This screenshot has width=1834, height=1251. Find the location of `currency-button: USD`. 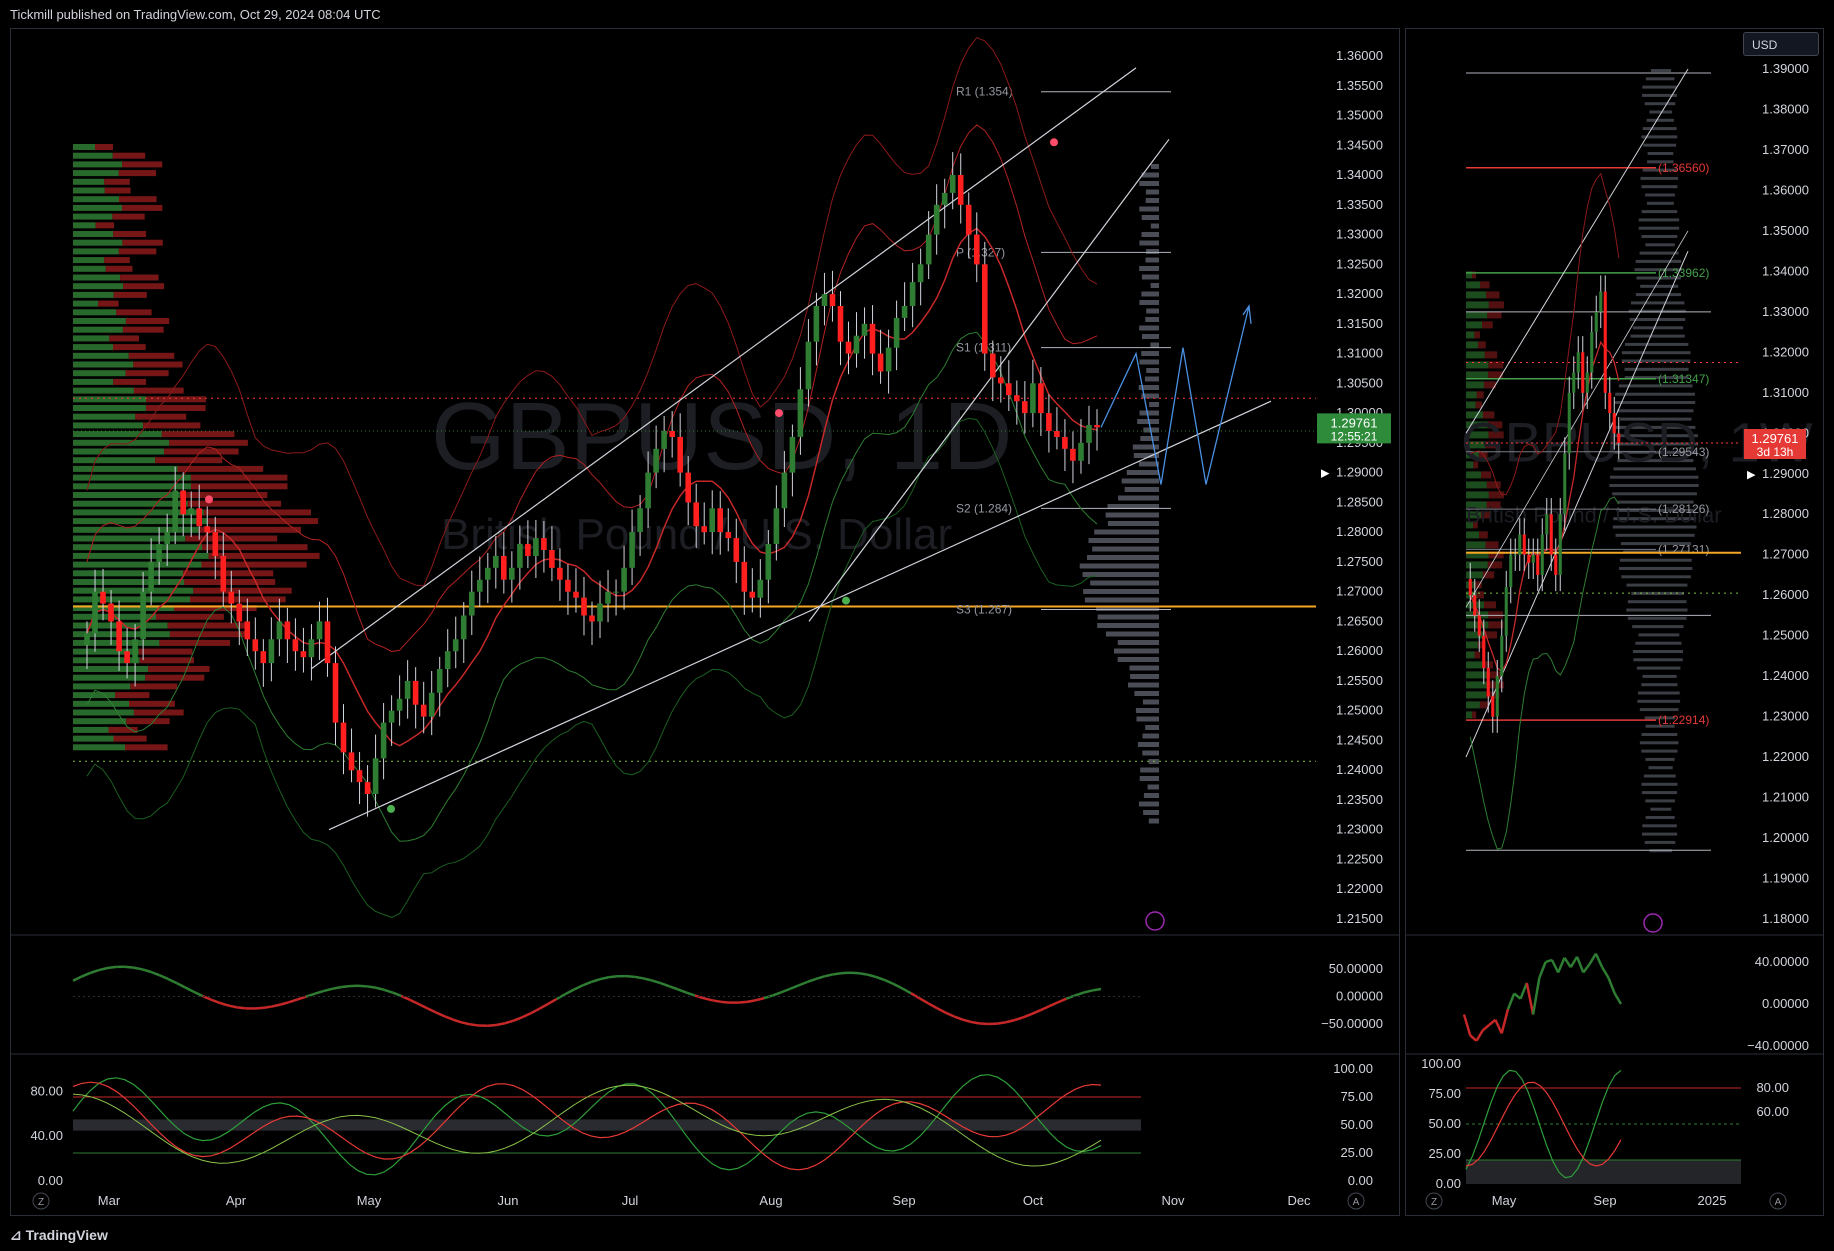

currency-button: USD is located at coordinates (1781, 44).